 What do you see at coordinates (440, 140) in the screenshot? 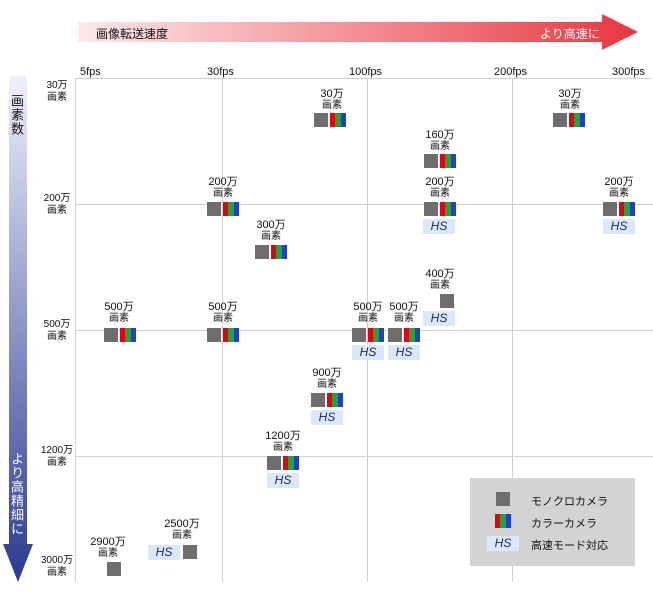
I see `camera-label: 160万 画素` at bounding box center [440, 140].